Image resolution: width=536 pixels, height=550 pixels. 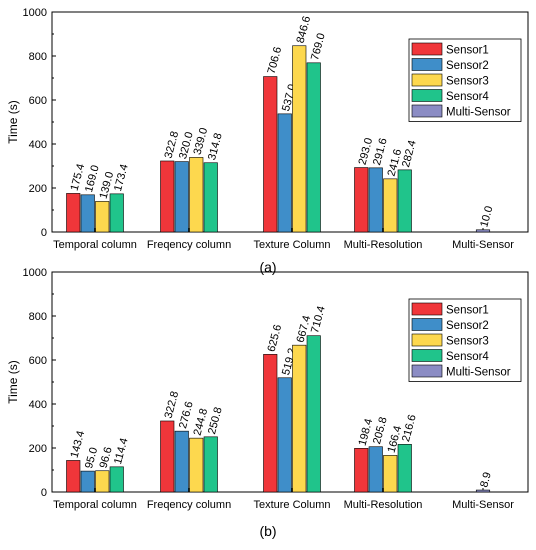 I want to click on data-label: 173.4, so click(x=121, y=178).